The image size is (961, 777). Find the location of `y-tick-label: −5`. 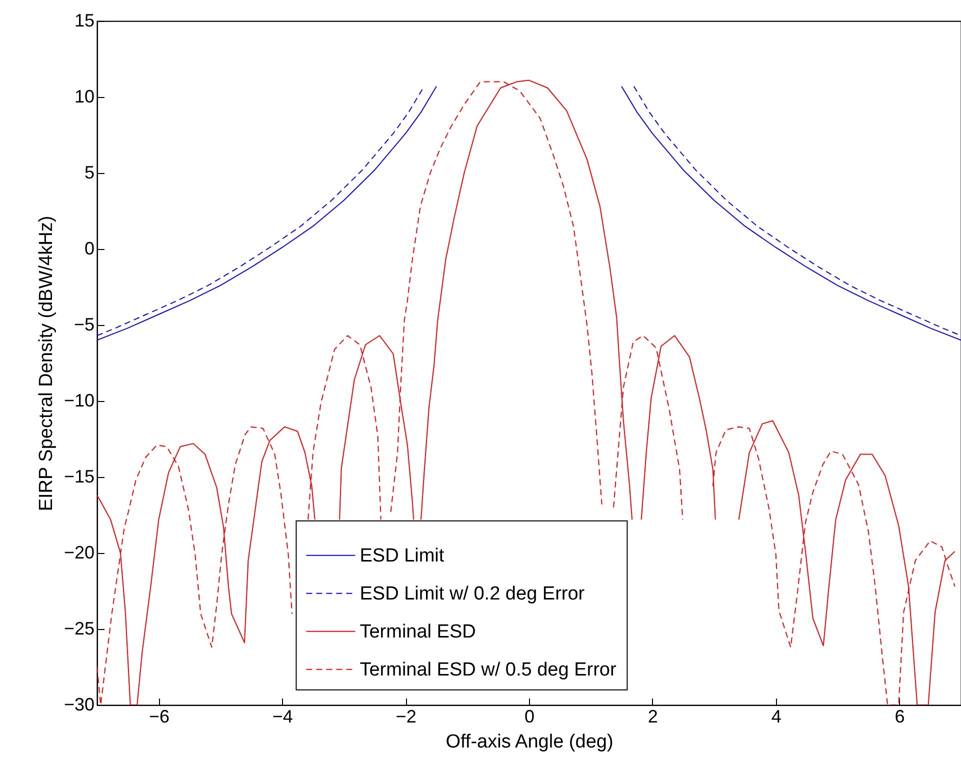

y-tick-label: −5 is located at coordinates (84, 324).